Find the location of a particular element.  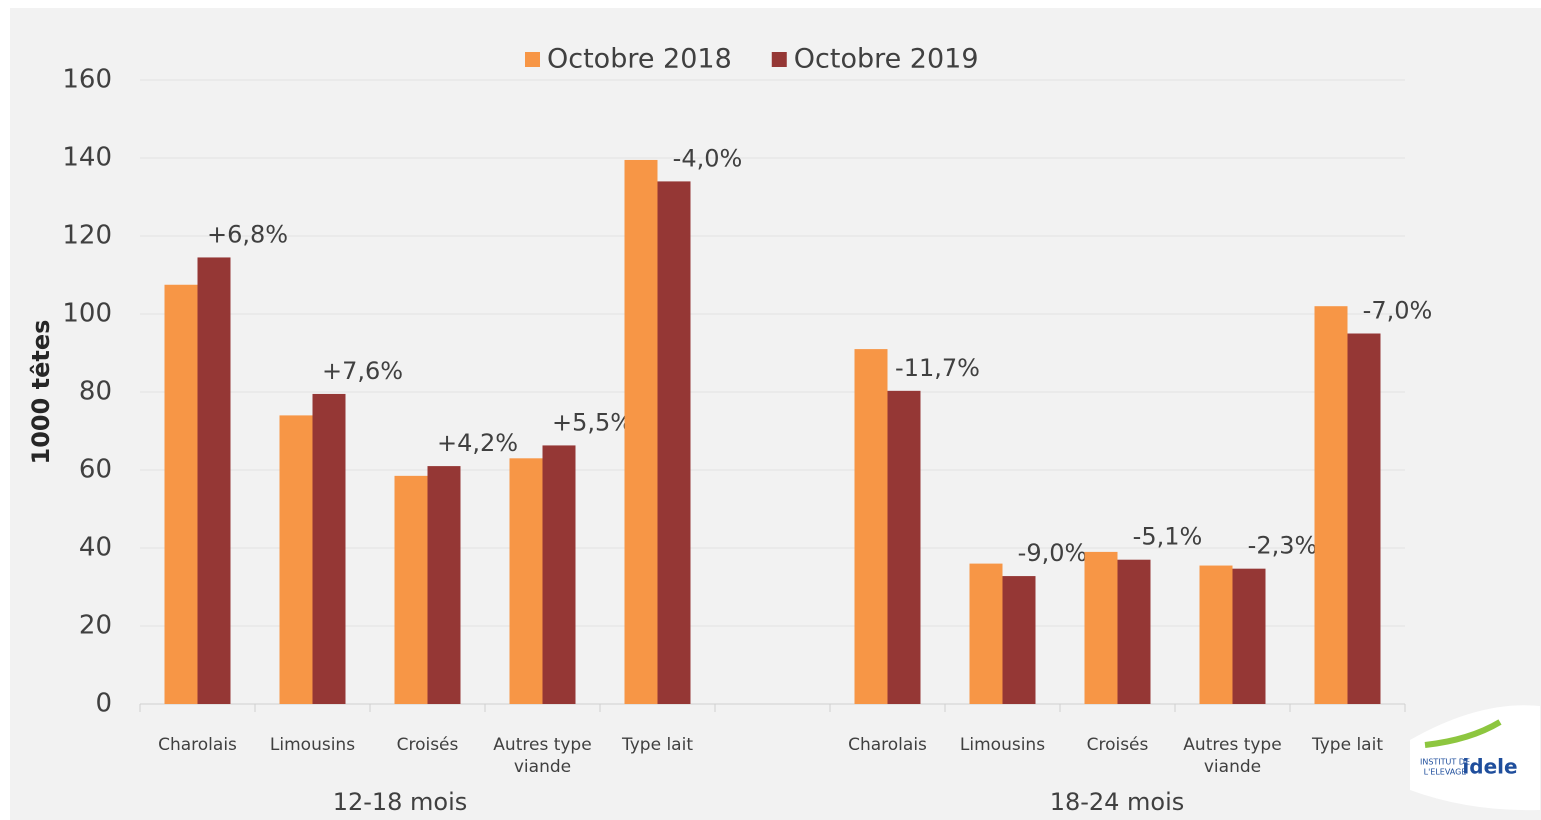

y-axis-label: 1000 têtes is located at coordinates (41, 392).